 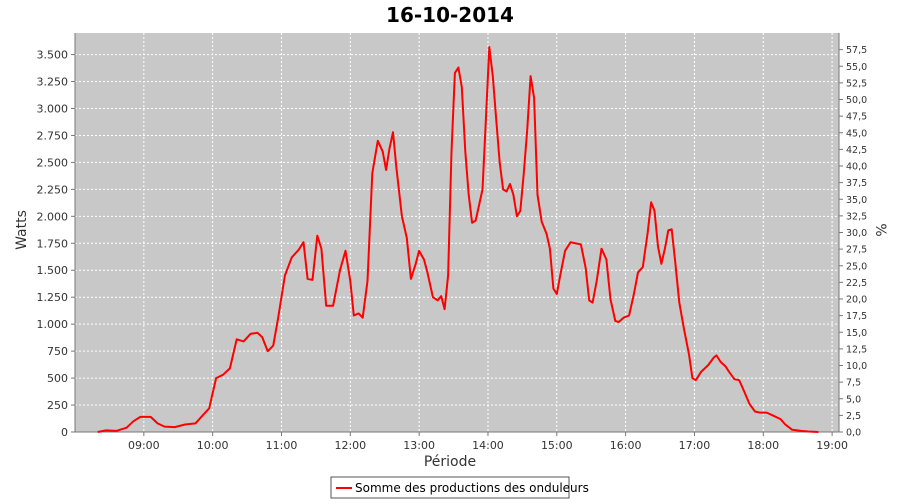 What do you see at coordinates (856, 183) in the screenshot?
I see `y2-tick-label: 37,5` at bounding box center [856, 183].